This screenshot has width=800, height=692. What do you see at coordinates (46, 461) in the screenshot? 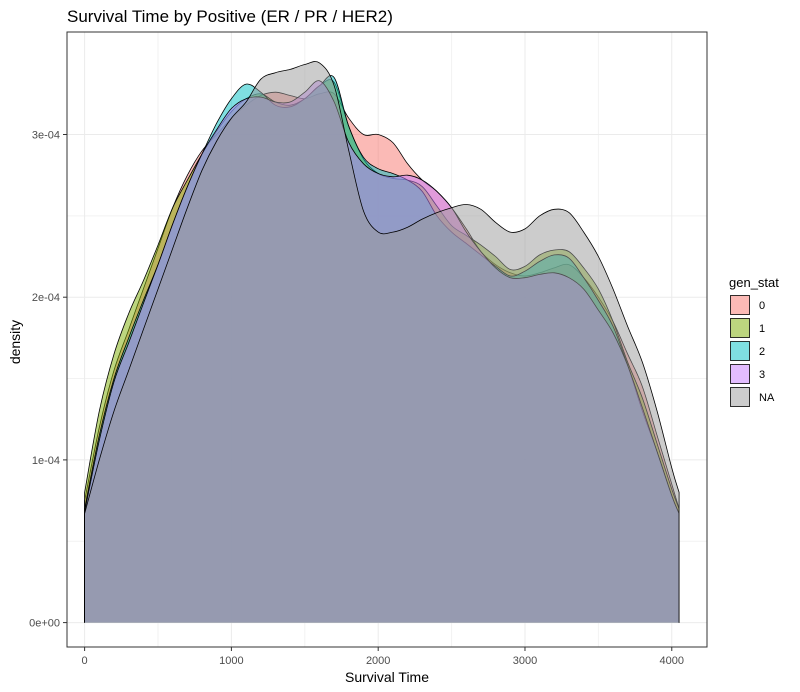
I see `y-tick-label: 1e-04` at bounding box center [46, 461].